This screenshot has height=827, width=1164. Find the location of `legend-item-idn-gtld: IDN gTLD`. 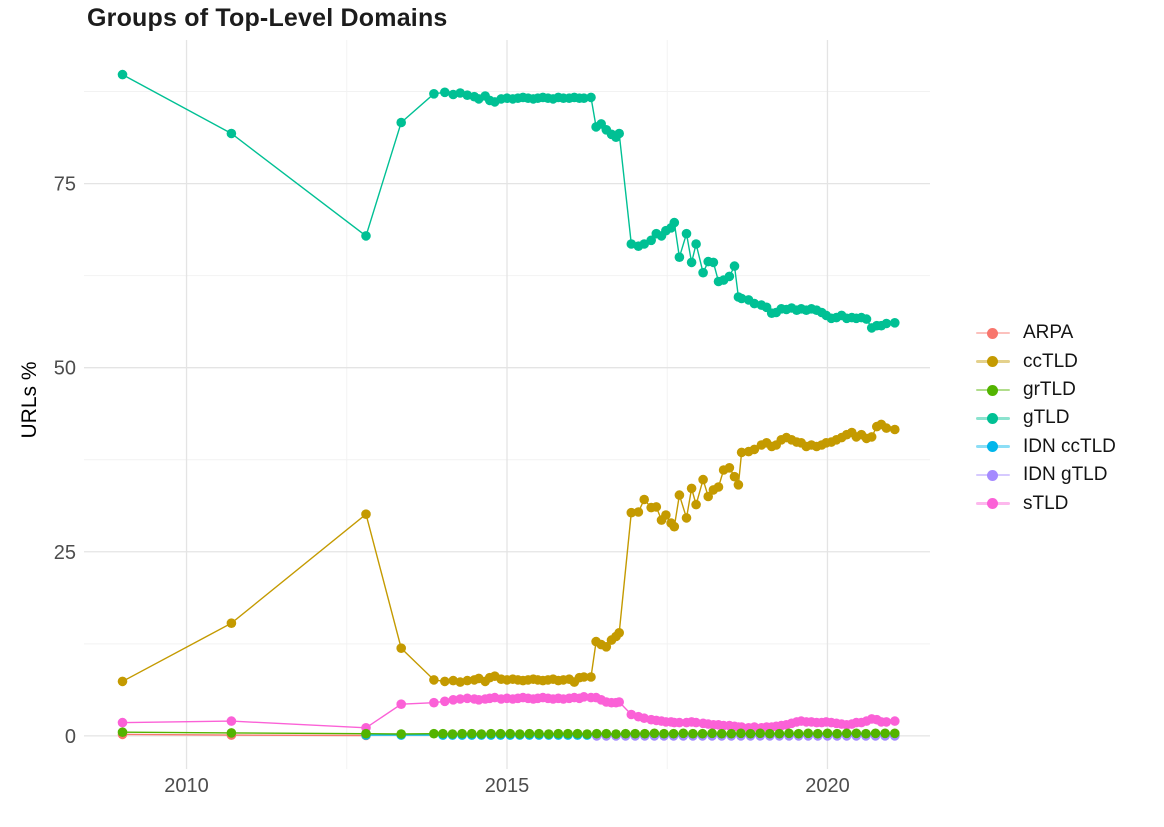

legend-item-idn-gtld: IDN gTLD is located at coordinates (1046, 475).